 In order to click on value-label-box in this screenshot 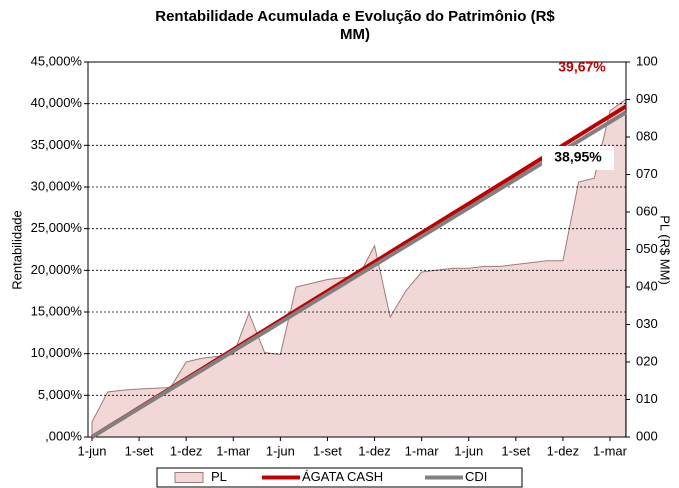, I will do `click(578, 158)`.